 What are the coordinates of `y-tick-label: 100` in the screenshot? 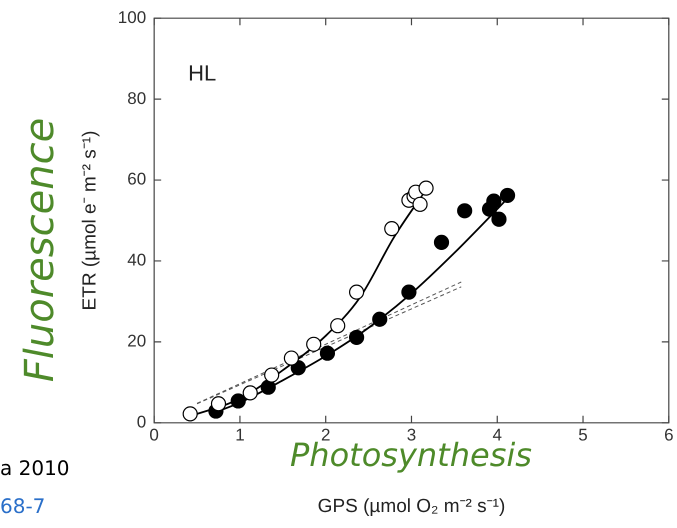 It's located at (132, 17).